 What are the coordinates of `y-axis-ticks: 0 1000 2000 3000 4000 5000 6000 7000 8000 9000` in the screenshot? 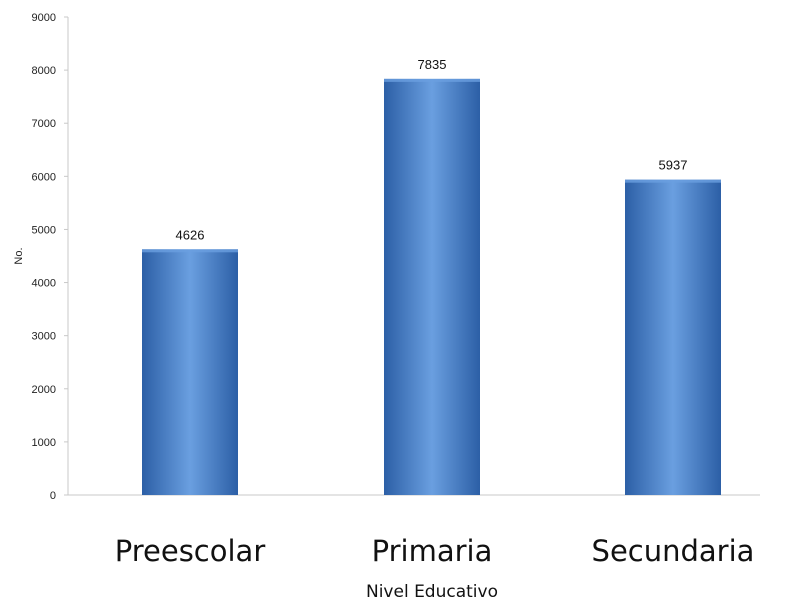 It's located at (50, 257).